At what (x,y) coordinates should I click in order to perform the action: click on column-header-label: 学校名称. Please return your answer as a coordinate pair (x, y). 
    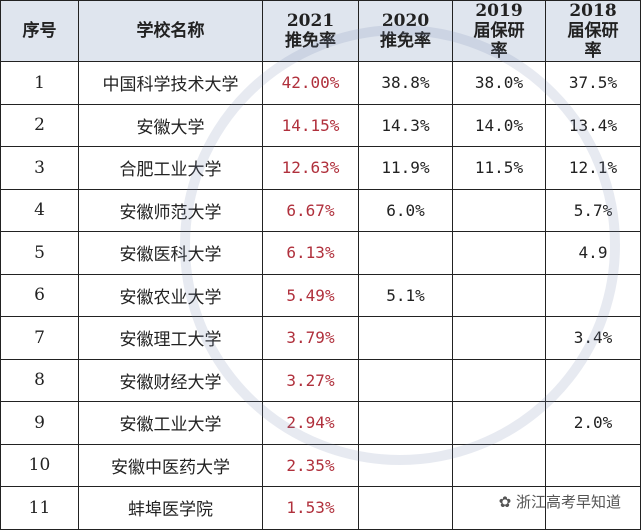
    Looking at the image, I should click on (170, 31).